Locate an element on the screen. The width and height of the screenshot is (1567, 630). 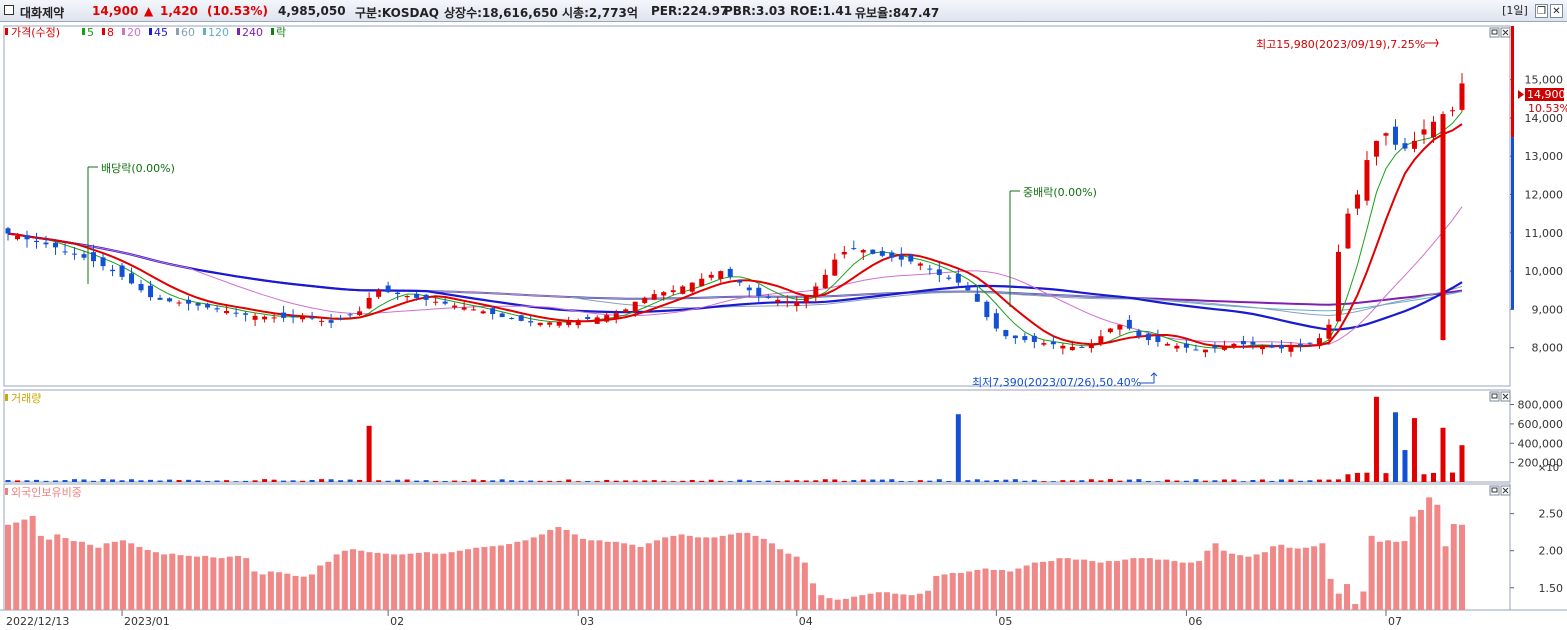
restore-icon: ❐ is located at coordinates (1541, 11).